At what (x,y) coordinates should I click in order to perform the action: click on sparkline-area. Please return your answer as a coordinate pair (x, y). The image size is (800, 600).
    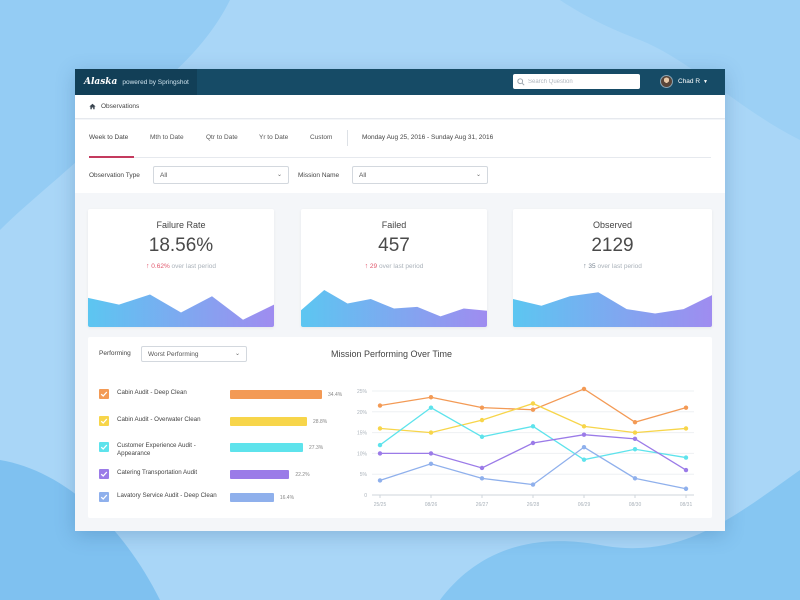
    Looking at the image, I should click on (181, 310).